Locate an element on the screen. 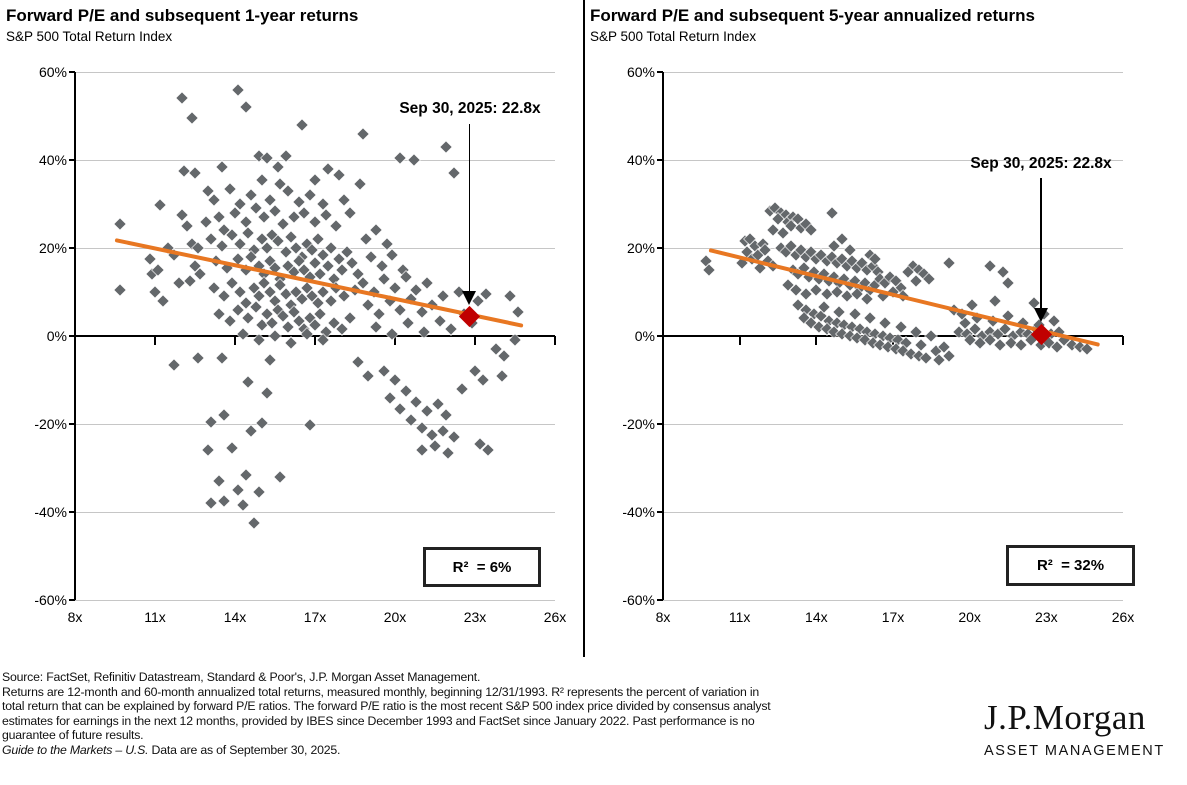 This screenshot has height=785, width=1187. data-as-of-label: Data are as of September 30, 2025. is located at coordinates (244, 749).